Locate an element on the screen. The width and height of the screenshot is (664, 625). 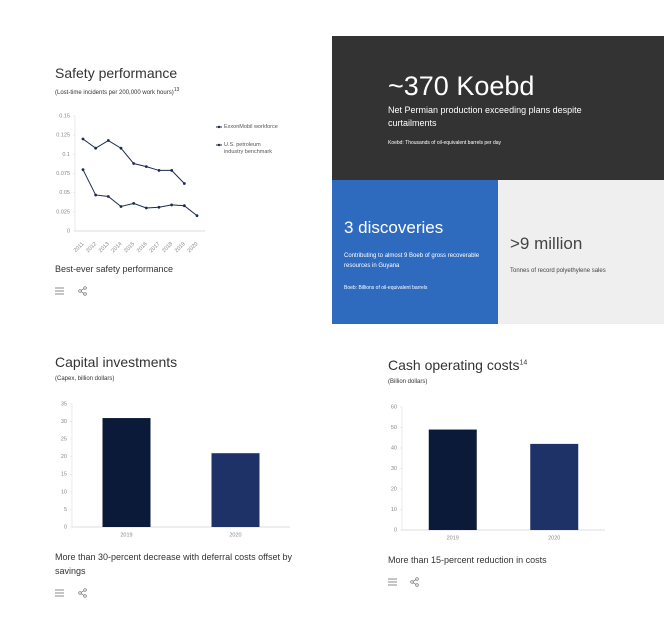
chart-title: Cash operating costs14 is located at coordinates (457, 365).